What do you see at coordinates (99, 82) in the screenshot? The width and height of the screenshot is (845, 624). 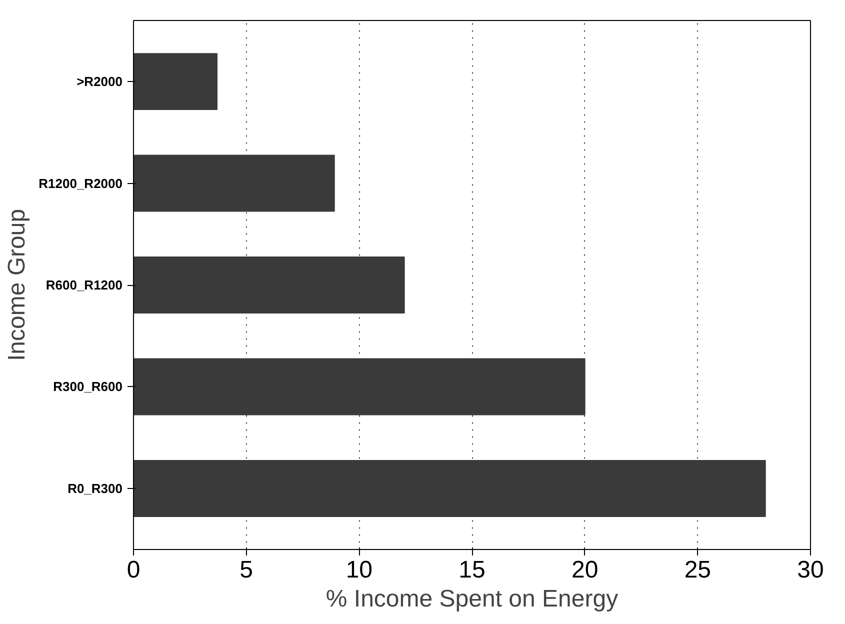 I see `y-tick-label: >R2000` at bounding box center [99, 82].